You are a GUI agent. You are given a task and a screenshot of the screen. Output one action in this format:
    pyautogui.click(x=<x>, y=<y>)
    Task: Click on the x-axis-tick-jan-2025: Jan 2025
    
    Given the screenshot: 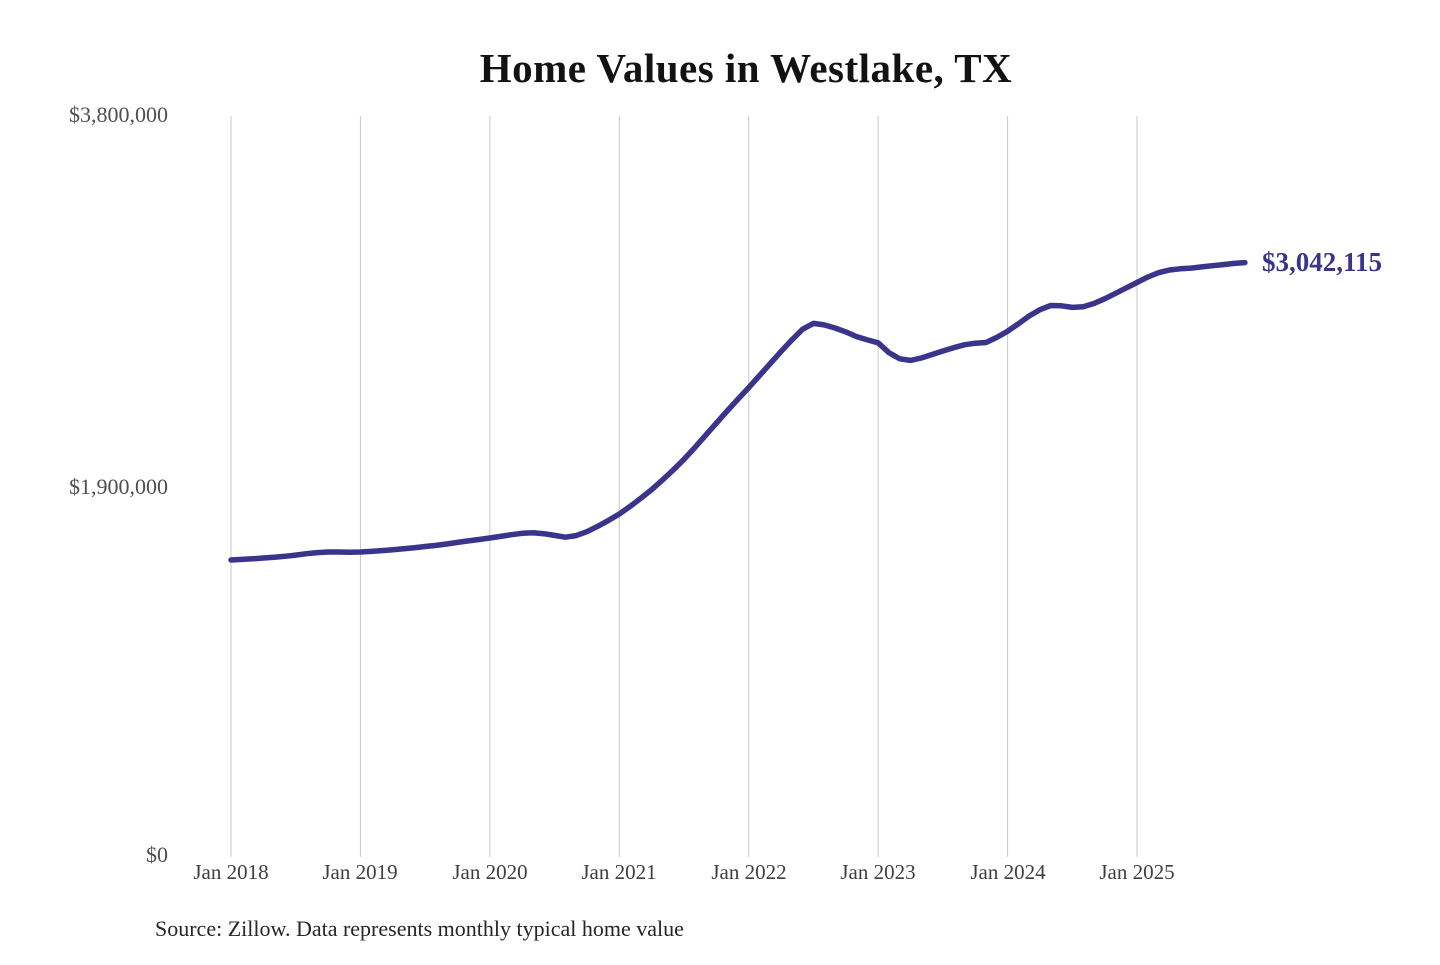 What is the action you would take?
    pyautogui.click(x=1137, y=872)
    